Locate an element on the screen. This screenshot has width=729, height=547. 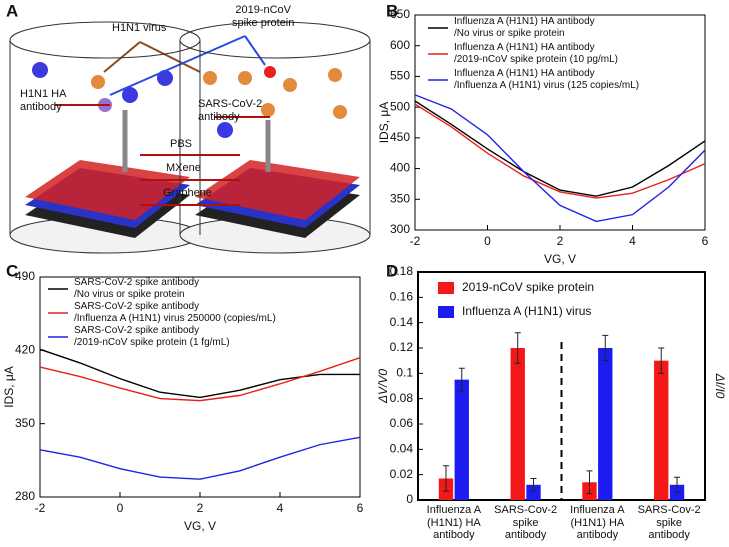
diagram-label: SARS-CoV-2 antibody is located at coordinates (230, 110).